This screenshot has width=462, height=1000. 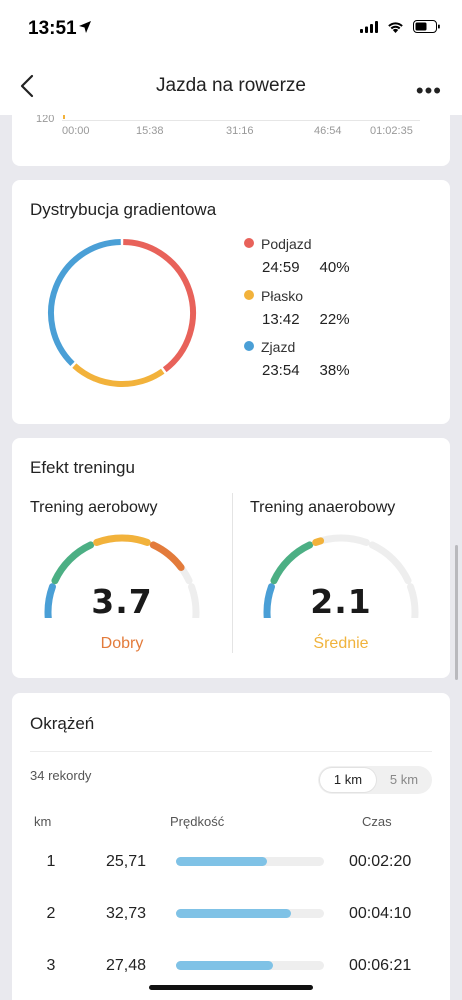 I want to click on gradient-title: Dystrybucja gradientowa, so click(x=123, y=209).